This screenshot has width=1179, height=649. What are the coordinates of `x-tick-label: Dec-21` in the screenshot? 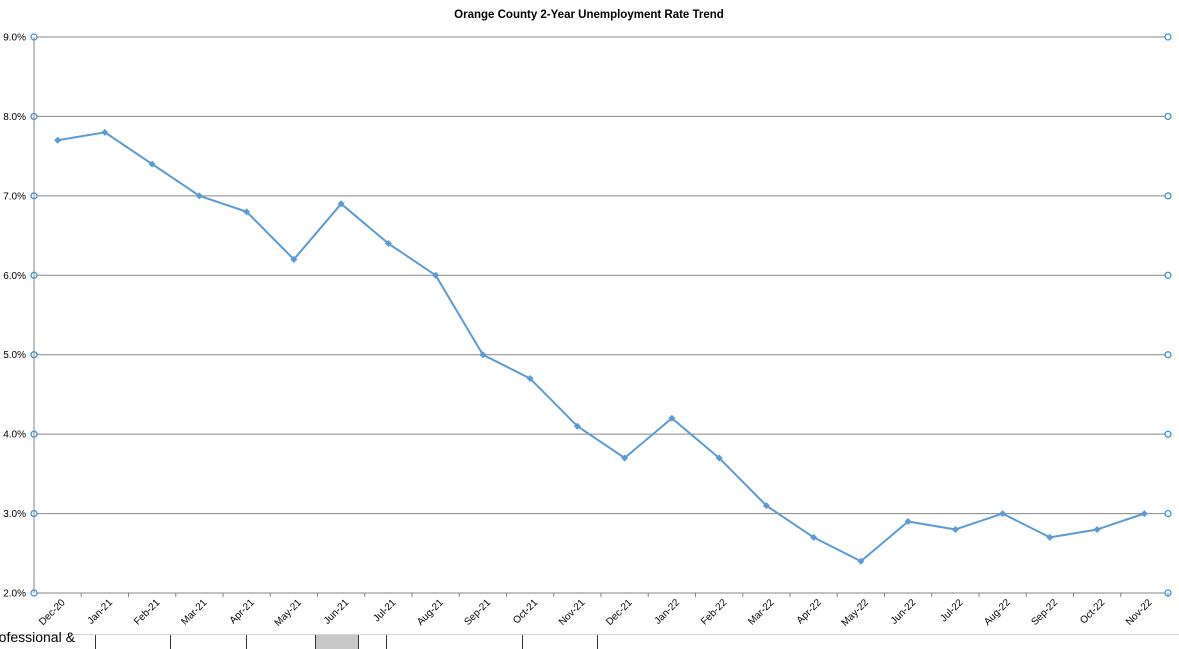 It's located at (619, 612).